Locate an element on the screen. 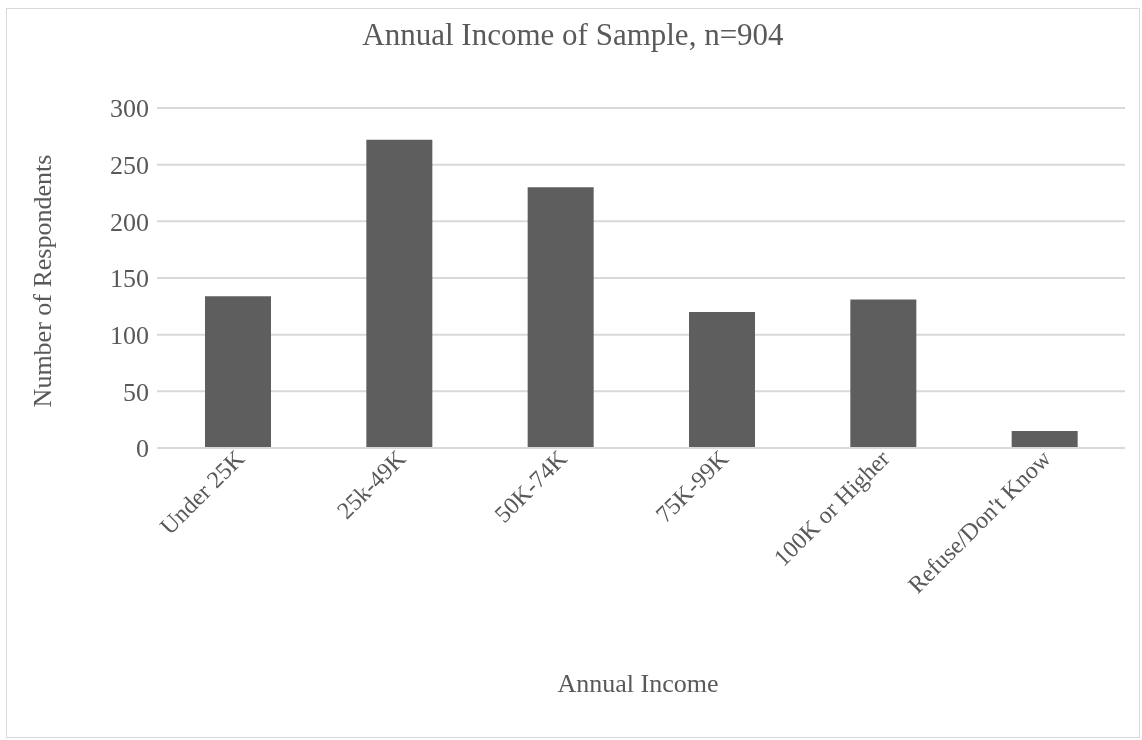 The height and width of the screenshot is (740, 1142). y-tick-label: 100 is located at coordinates (129, 335).